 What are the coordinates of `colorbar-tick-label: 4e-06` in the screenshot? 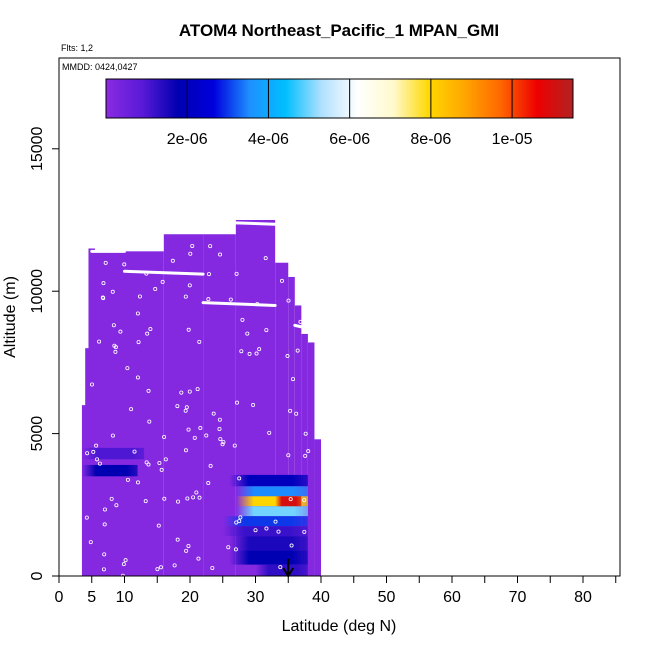 It's located at (268, 139).